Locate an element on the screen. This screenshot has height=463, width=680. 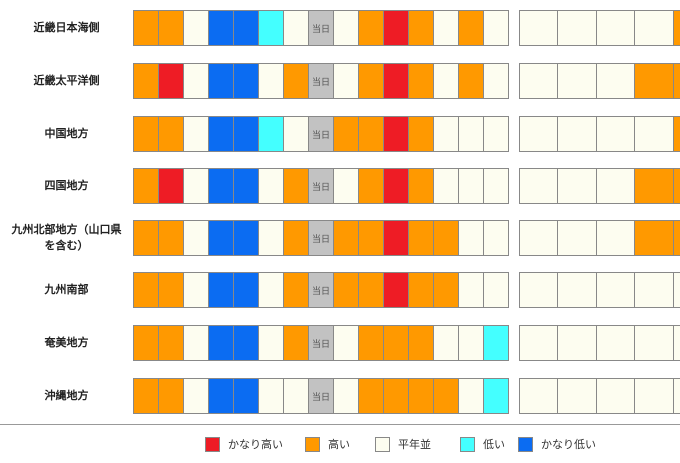
region-label: 四国地方 is located at coordinates (66, 185).